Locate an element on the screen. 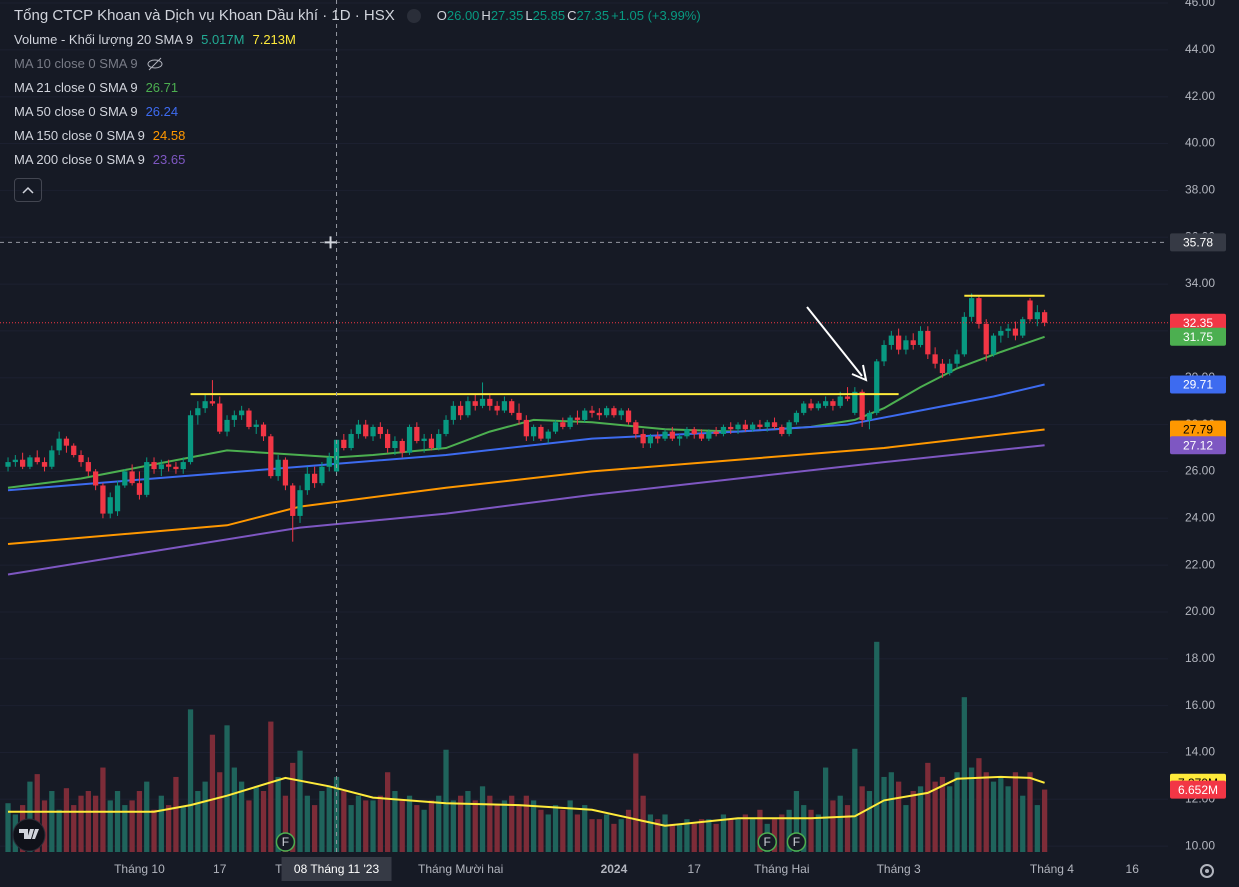  eye-slash is located at coordinates (154, 64).